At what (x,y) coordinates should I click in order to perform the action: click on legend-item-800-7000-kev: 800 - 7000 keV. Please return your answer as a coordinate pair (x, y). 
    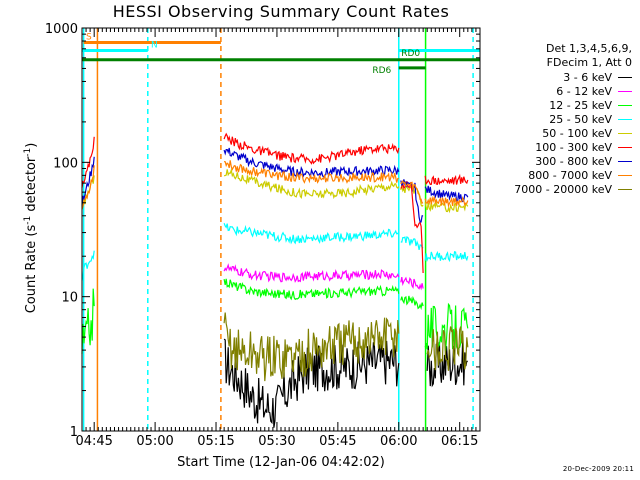
    Looking at the image, I should click on (557, 175).